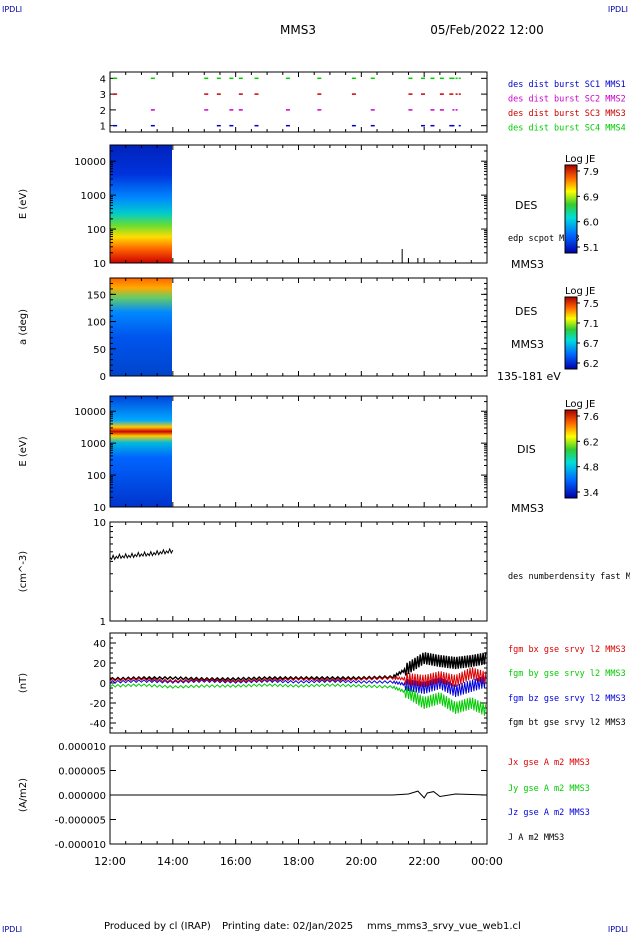 The width and height of the screenshot is (630, 934). What do you see at coordinates (141, 554) in the screenshot?
I see `density-line` at bounding box center [141, 554].